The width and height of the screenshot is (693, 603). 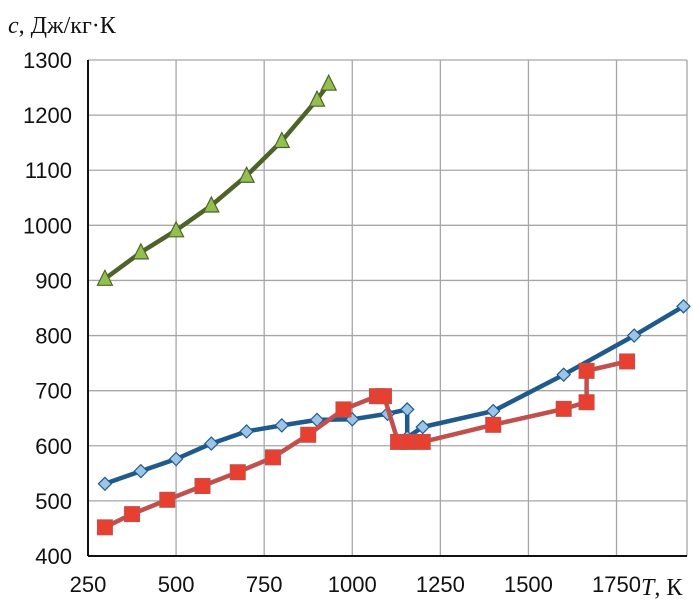 What do you see at coordinates (13, 26) in the screenshot?
I see `y-axis-symbol: c` at bounding box center [13, 26].